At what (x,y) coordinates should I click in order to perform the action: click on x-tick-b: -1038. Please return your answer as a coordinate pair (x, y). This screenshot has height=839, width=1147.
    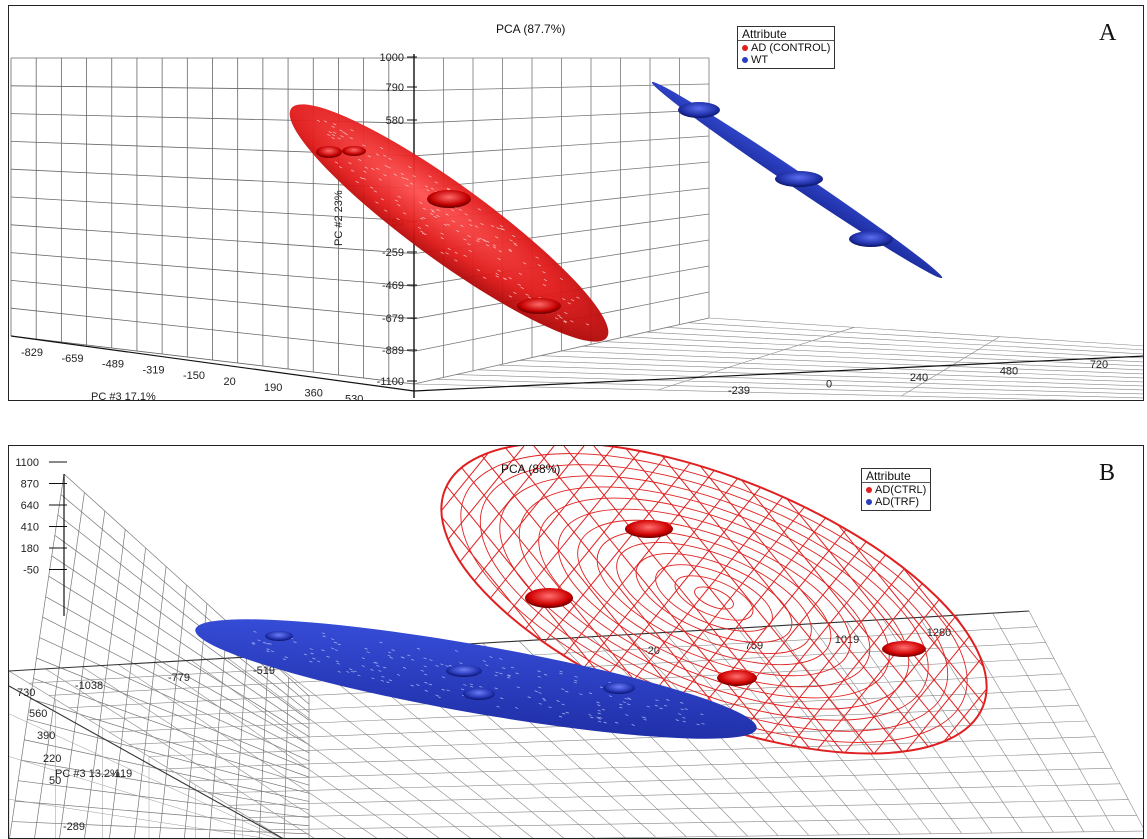
    Looking at the image, I should click on (89, 686).